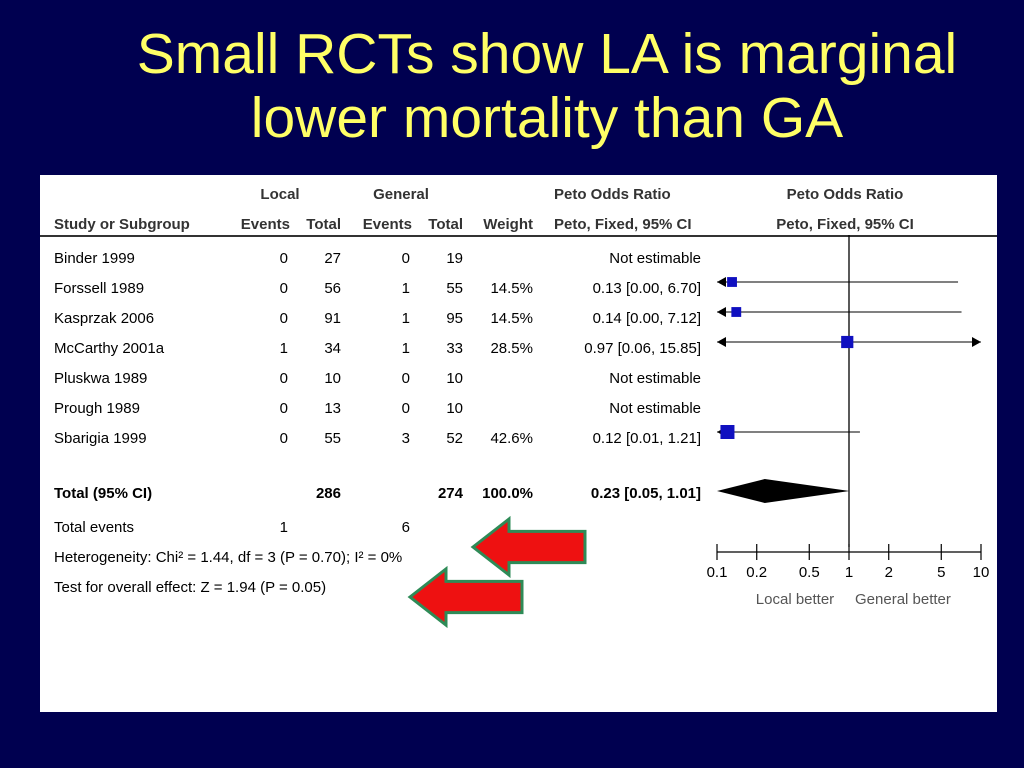  What do you see at coordinates (450, 493) in the screenshot?
I see `total-general: 274` at bounding box center [450, 493].